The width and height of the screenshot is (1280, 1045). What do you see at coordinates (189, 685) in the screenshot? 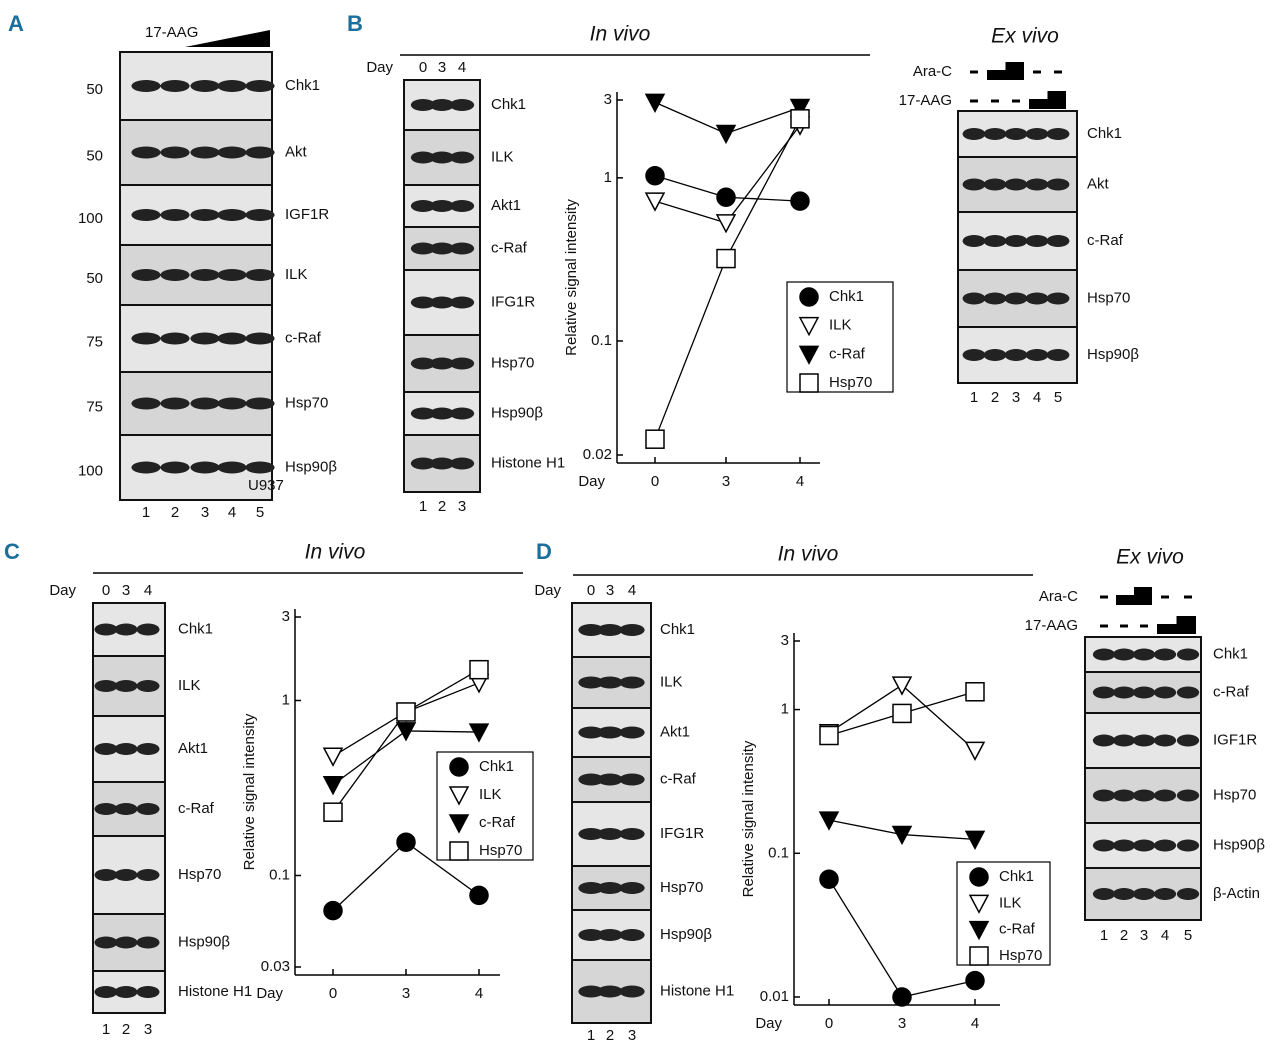
I see `row-label: ILK` at bounding box center [189, 685].